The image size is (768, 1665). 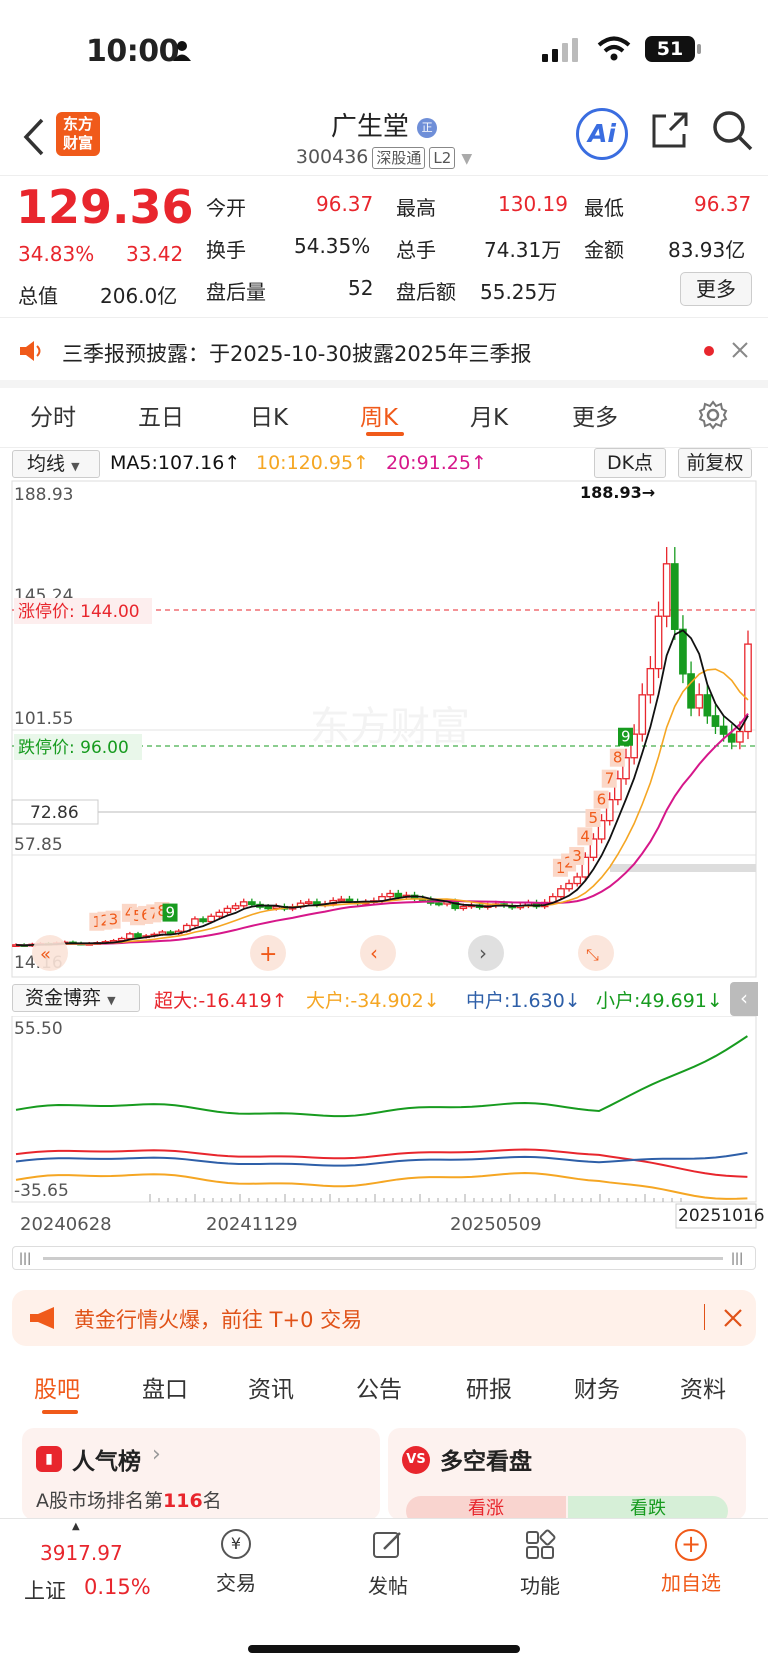 I want to click on chart-scrollbar: ||| |||, so click(x=384, y=1258).